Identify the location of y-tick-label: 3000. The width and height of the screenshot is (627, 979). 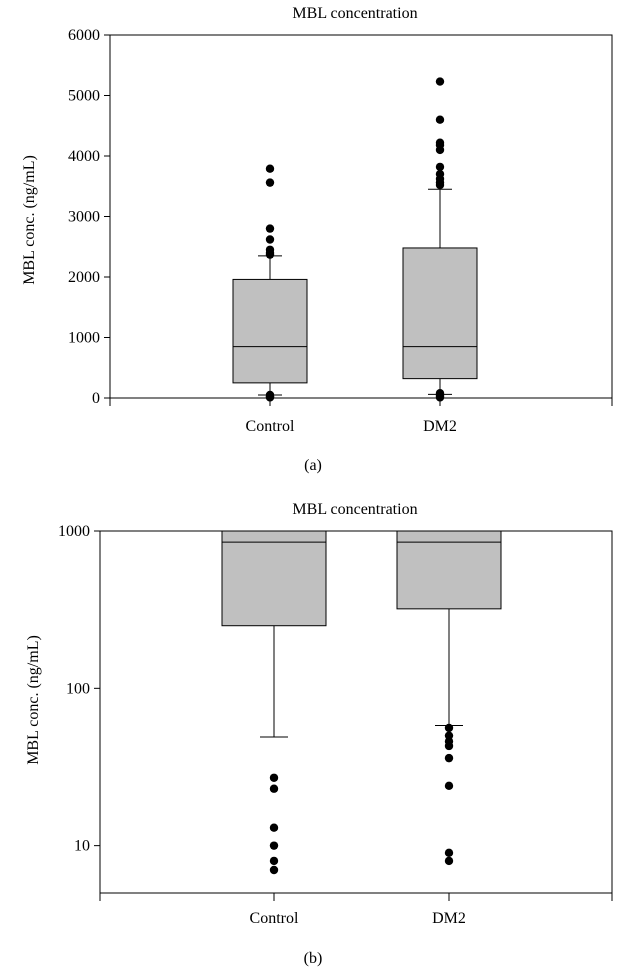
(84, 217).